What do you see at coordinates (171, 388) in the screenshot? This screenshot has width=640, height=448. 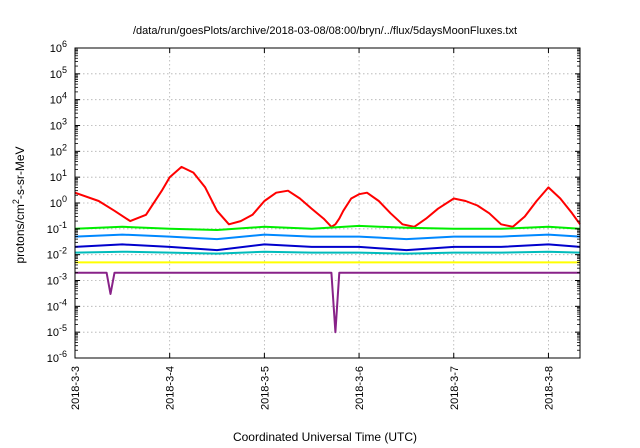 I see `x-tick-label: 2018-3-4` at bounding box center [171, 388].